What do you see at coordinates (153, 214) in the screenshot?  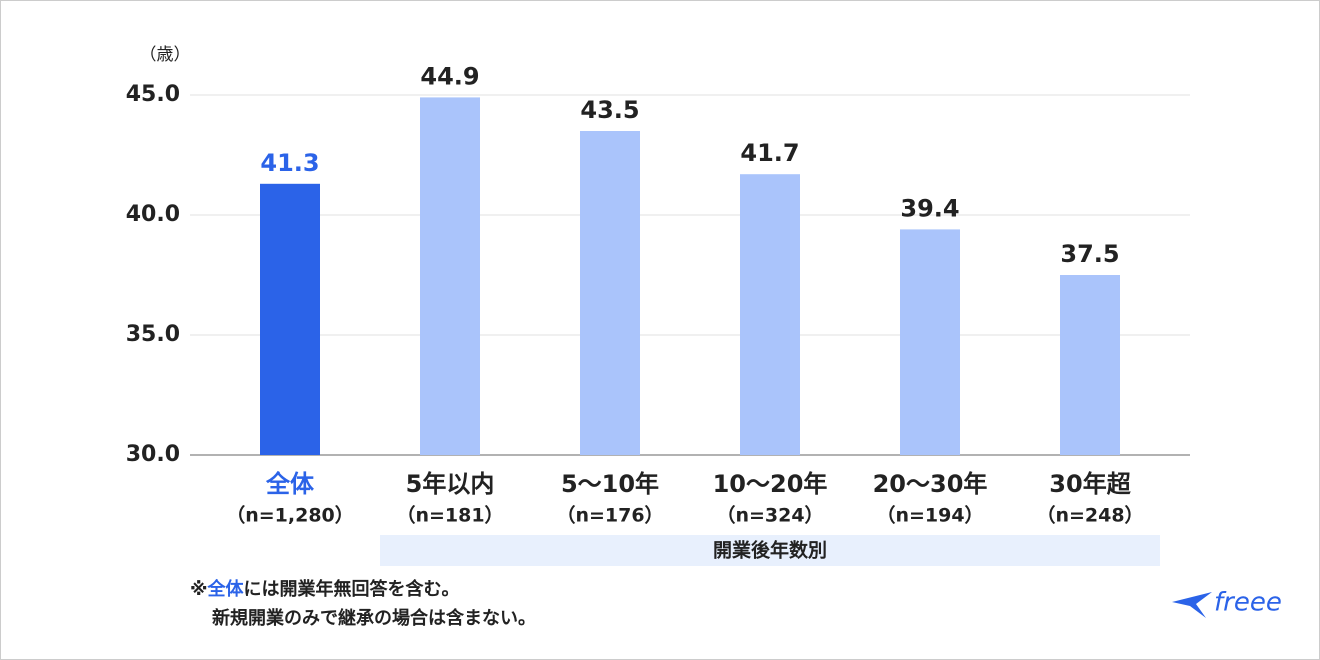 I see `y-tick-label: 40.0` at bounding box center [153, 214].